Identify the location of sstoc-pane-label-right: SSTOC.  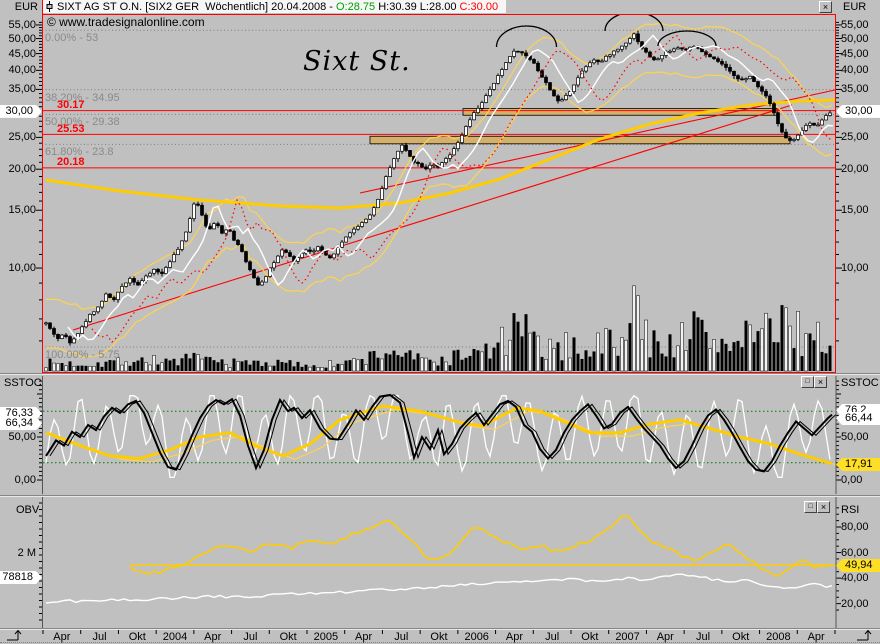
(860, 383).